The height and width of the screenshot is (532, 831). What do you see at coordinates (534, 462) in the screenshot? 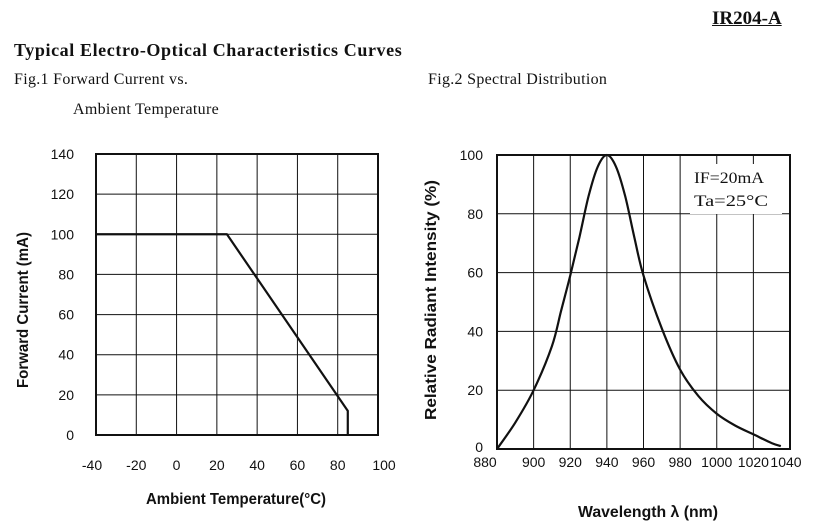
I see `fig2-x-tick-label: 900` at bounding box center [534, 462].